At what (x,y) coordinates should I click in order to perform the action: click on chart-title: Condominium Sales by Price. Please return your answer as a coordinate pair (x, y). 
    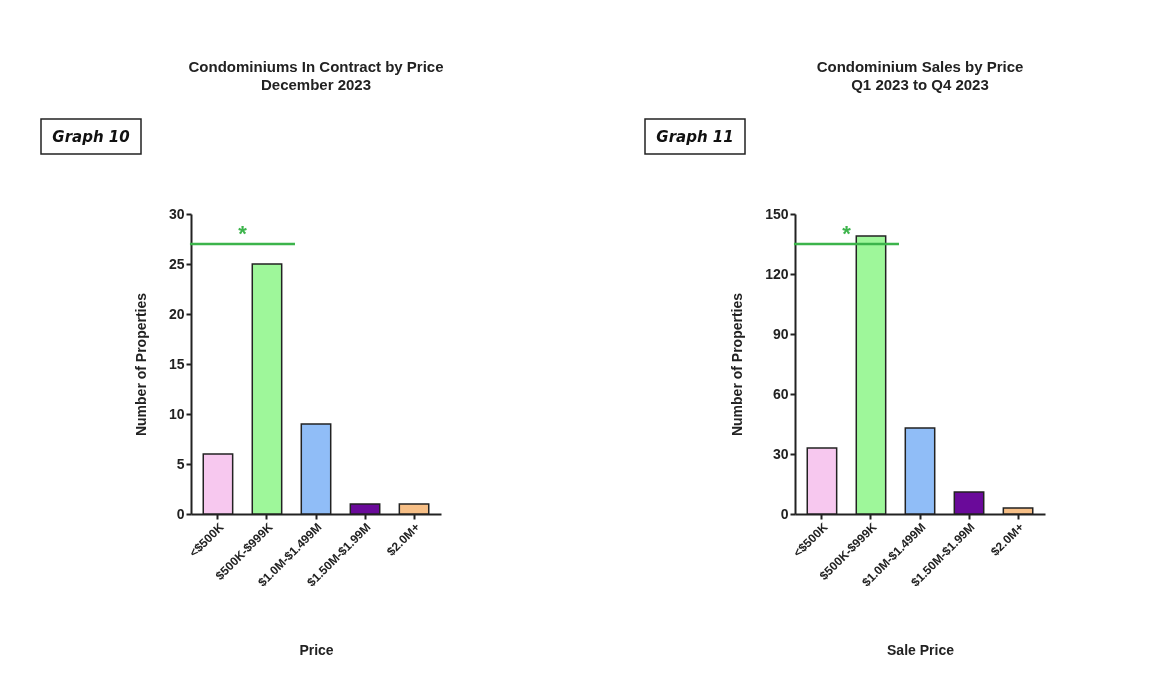
    Looking at the image, I should click on (920, 67).